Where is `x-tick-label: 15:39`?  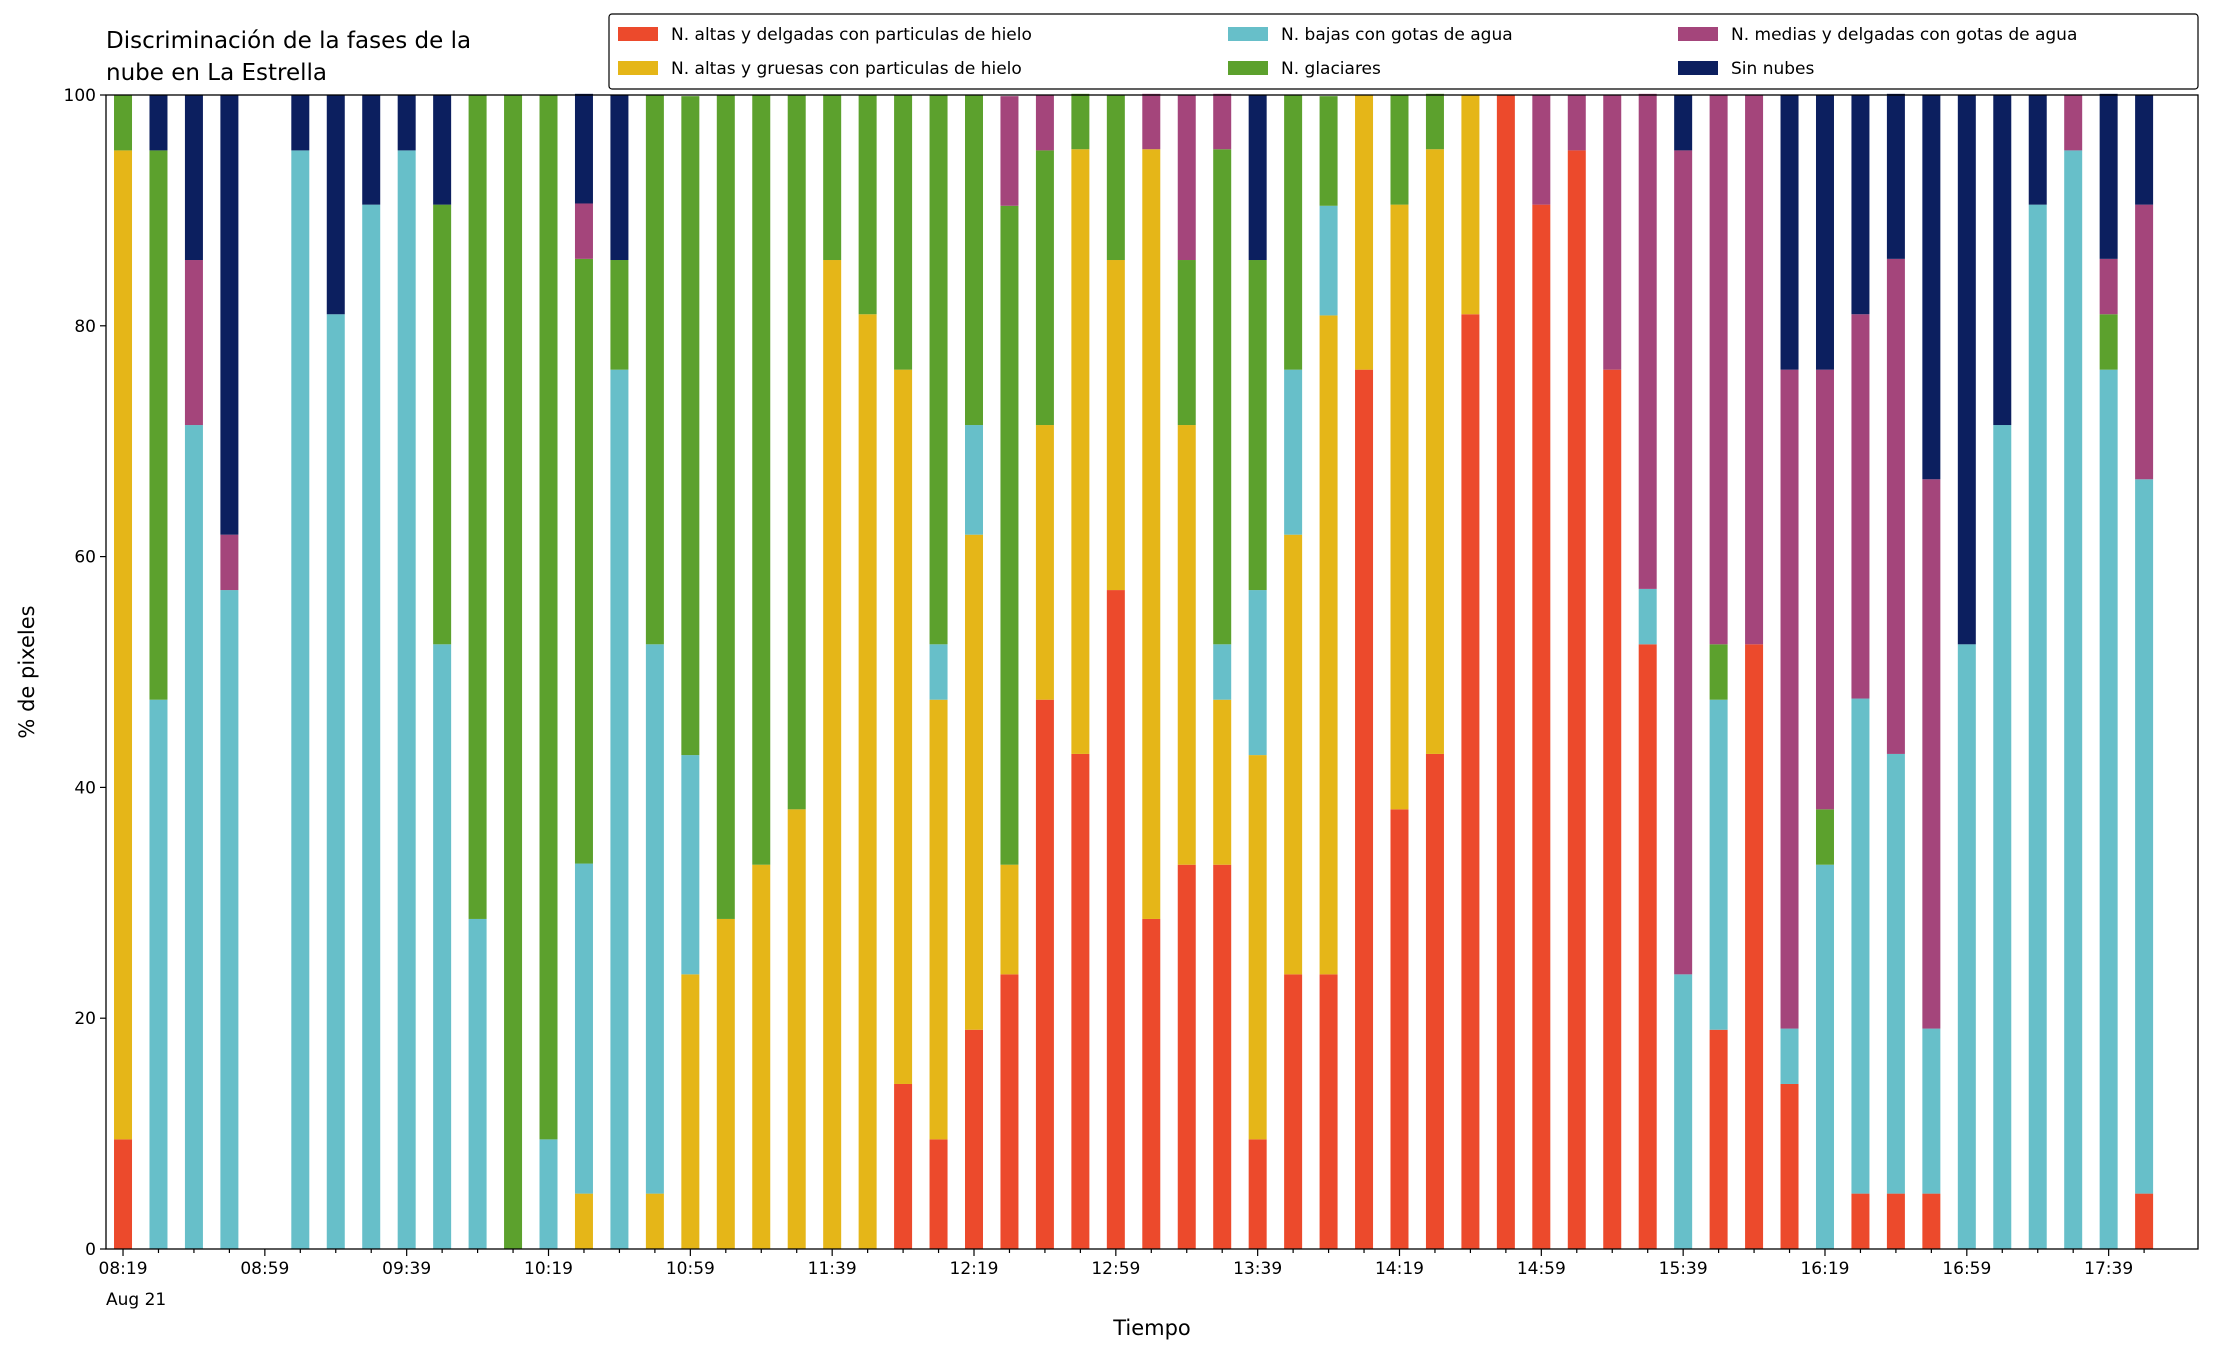
x-tick-label: 15:39 is located at coordinates (1683, 1269).